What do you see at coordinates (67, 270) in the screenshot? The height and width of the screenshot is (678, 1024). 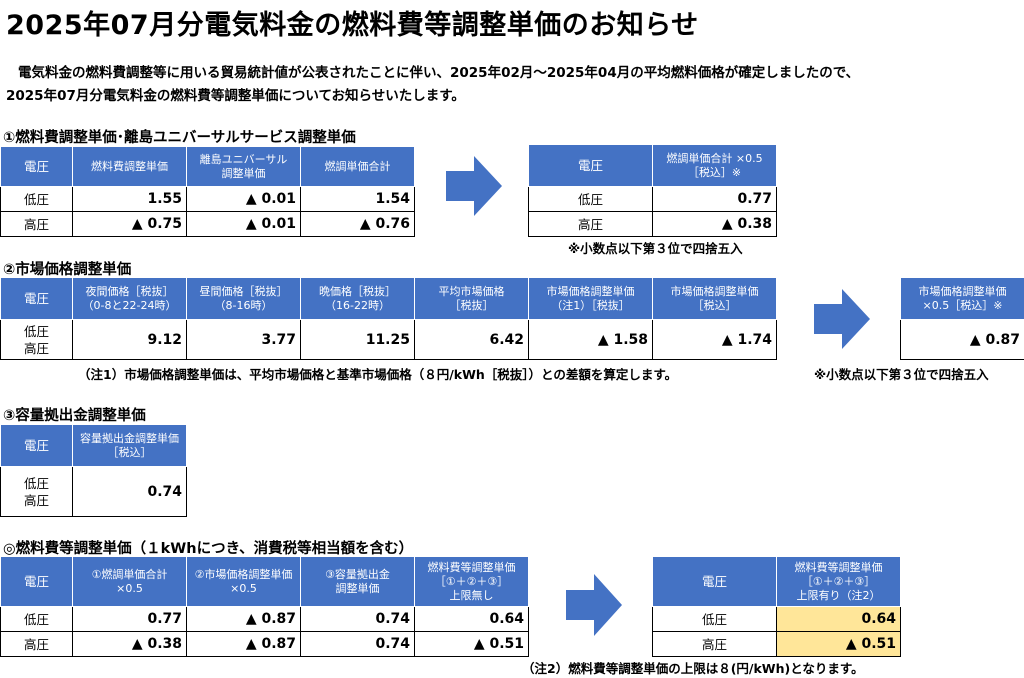 I see `section2-heading: ②市場価格調整単価` at bounding box center [67, 270].